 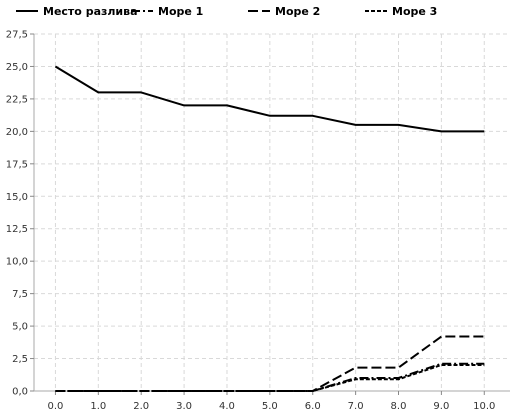 What do you see at coordinates (180, 11) in the screenshot?
I see `legend-label-2: Море 1` at bounding box center [180, 11].